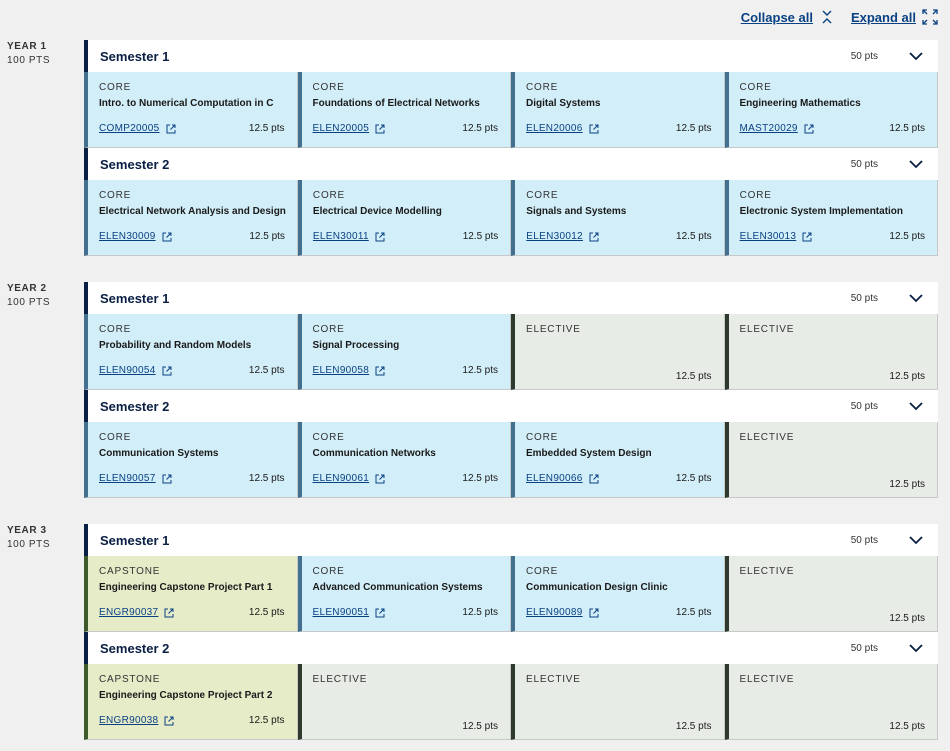 This screenshot has width=950, height=751. What do you see at coordinates (340, 236) in the screenshot?
I see `subject-code: ELEN30011` at bounding box center [340, 236].